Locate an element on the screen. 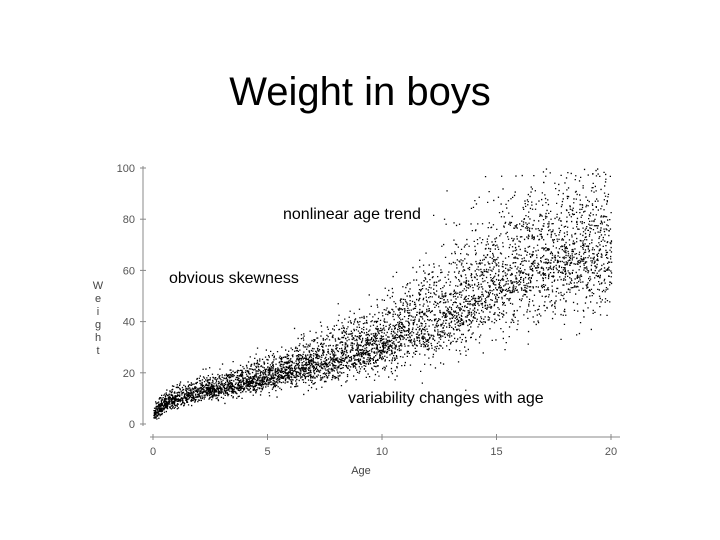 The width and height of the screenshot is (720, 540). y-tick-label: 20 is located at coordinates (129, 374).